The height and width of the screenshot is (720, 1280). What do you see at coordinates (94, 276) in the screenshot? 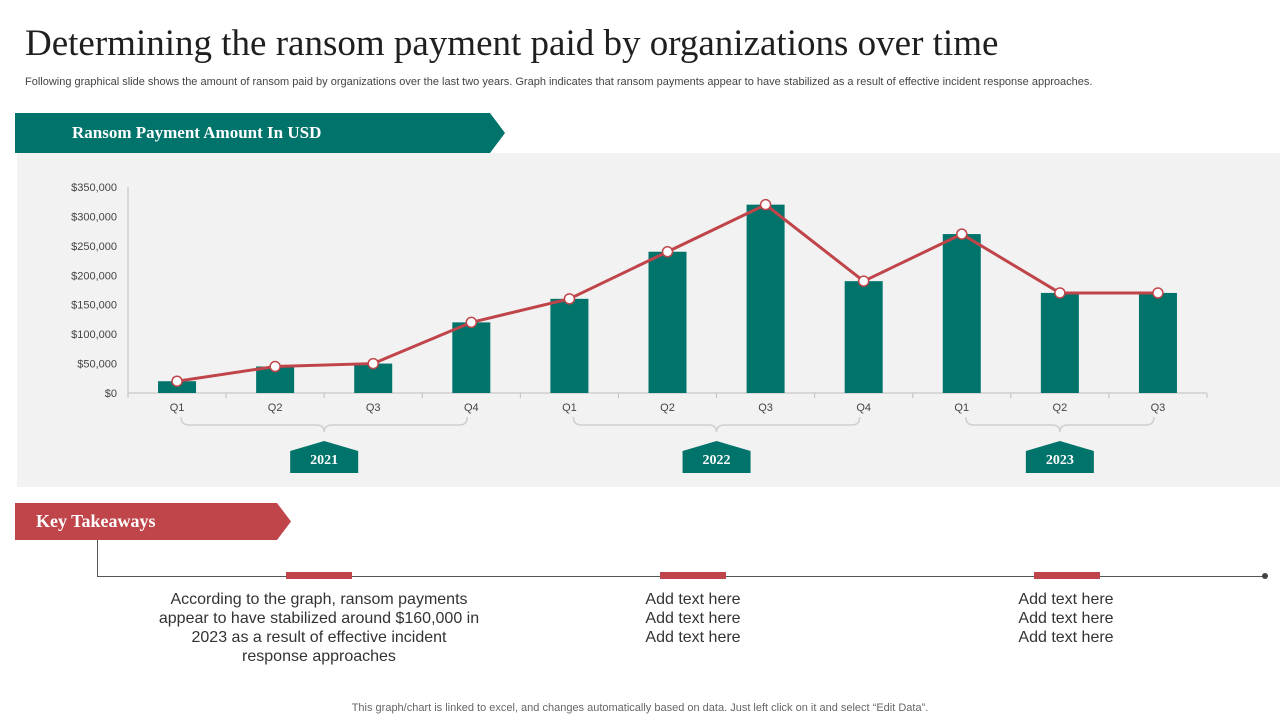
I see `y-tick-label: $200,000` at bounding box center [94, 276].